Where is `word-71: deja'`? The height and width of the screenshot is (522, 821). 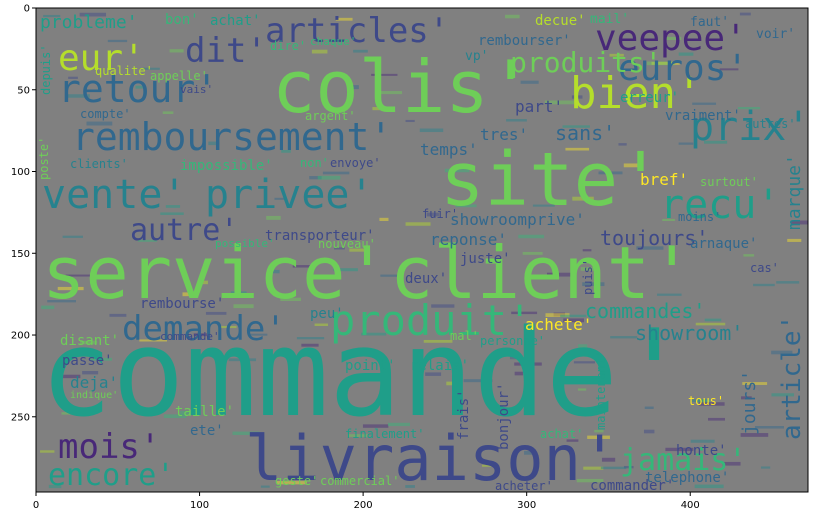
word-71: deja' is located at coordinates (94, 382).